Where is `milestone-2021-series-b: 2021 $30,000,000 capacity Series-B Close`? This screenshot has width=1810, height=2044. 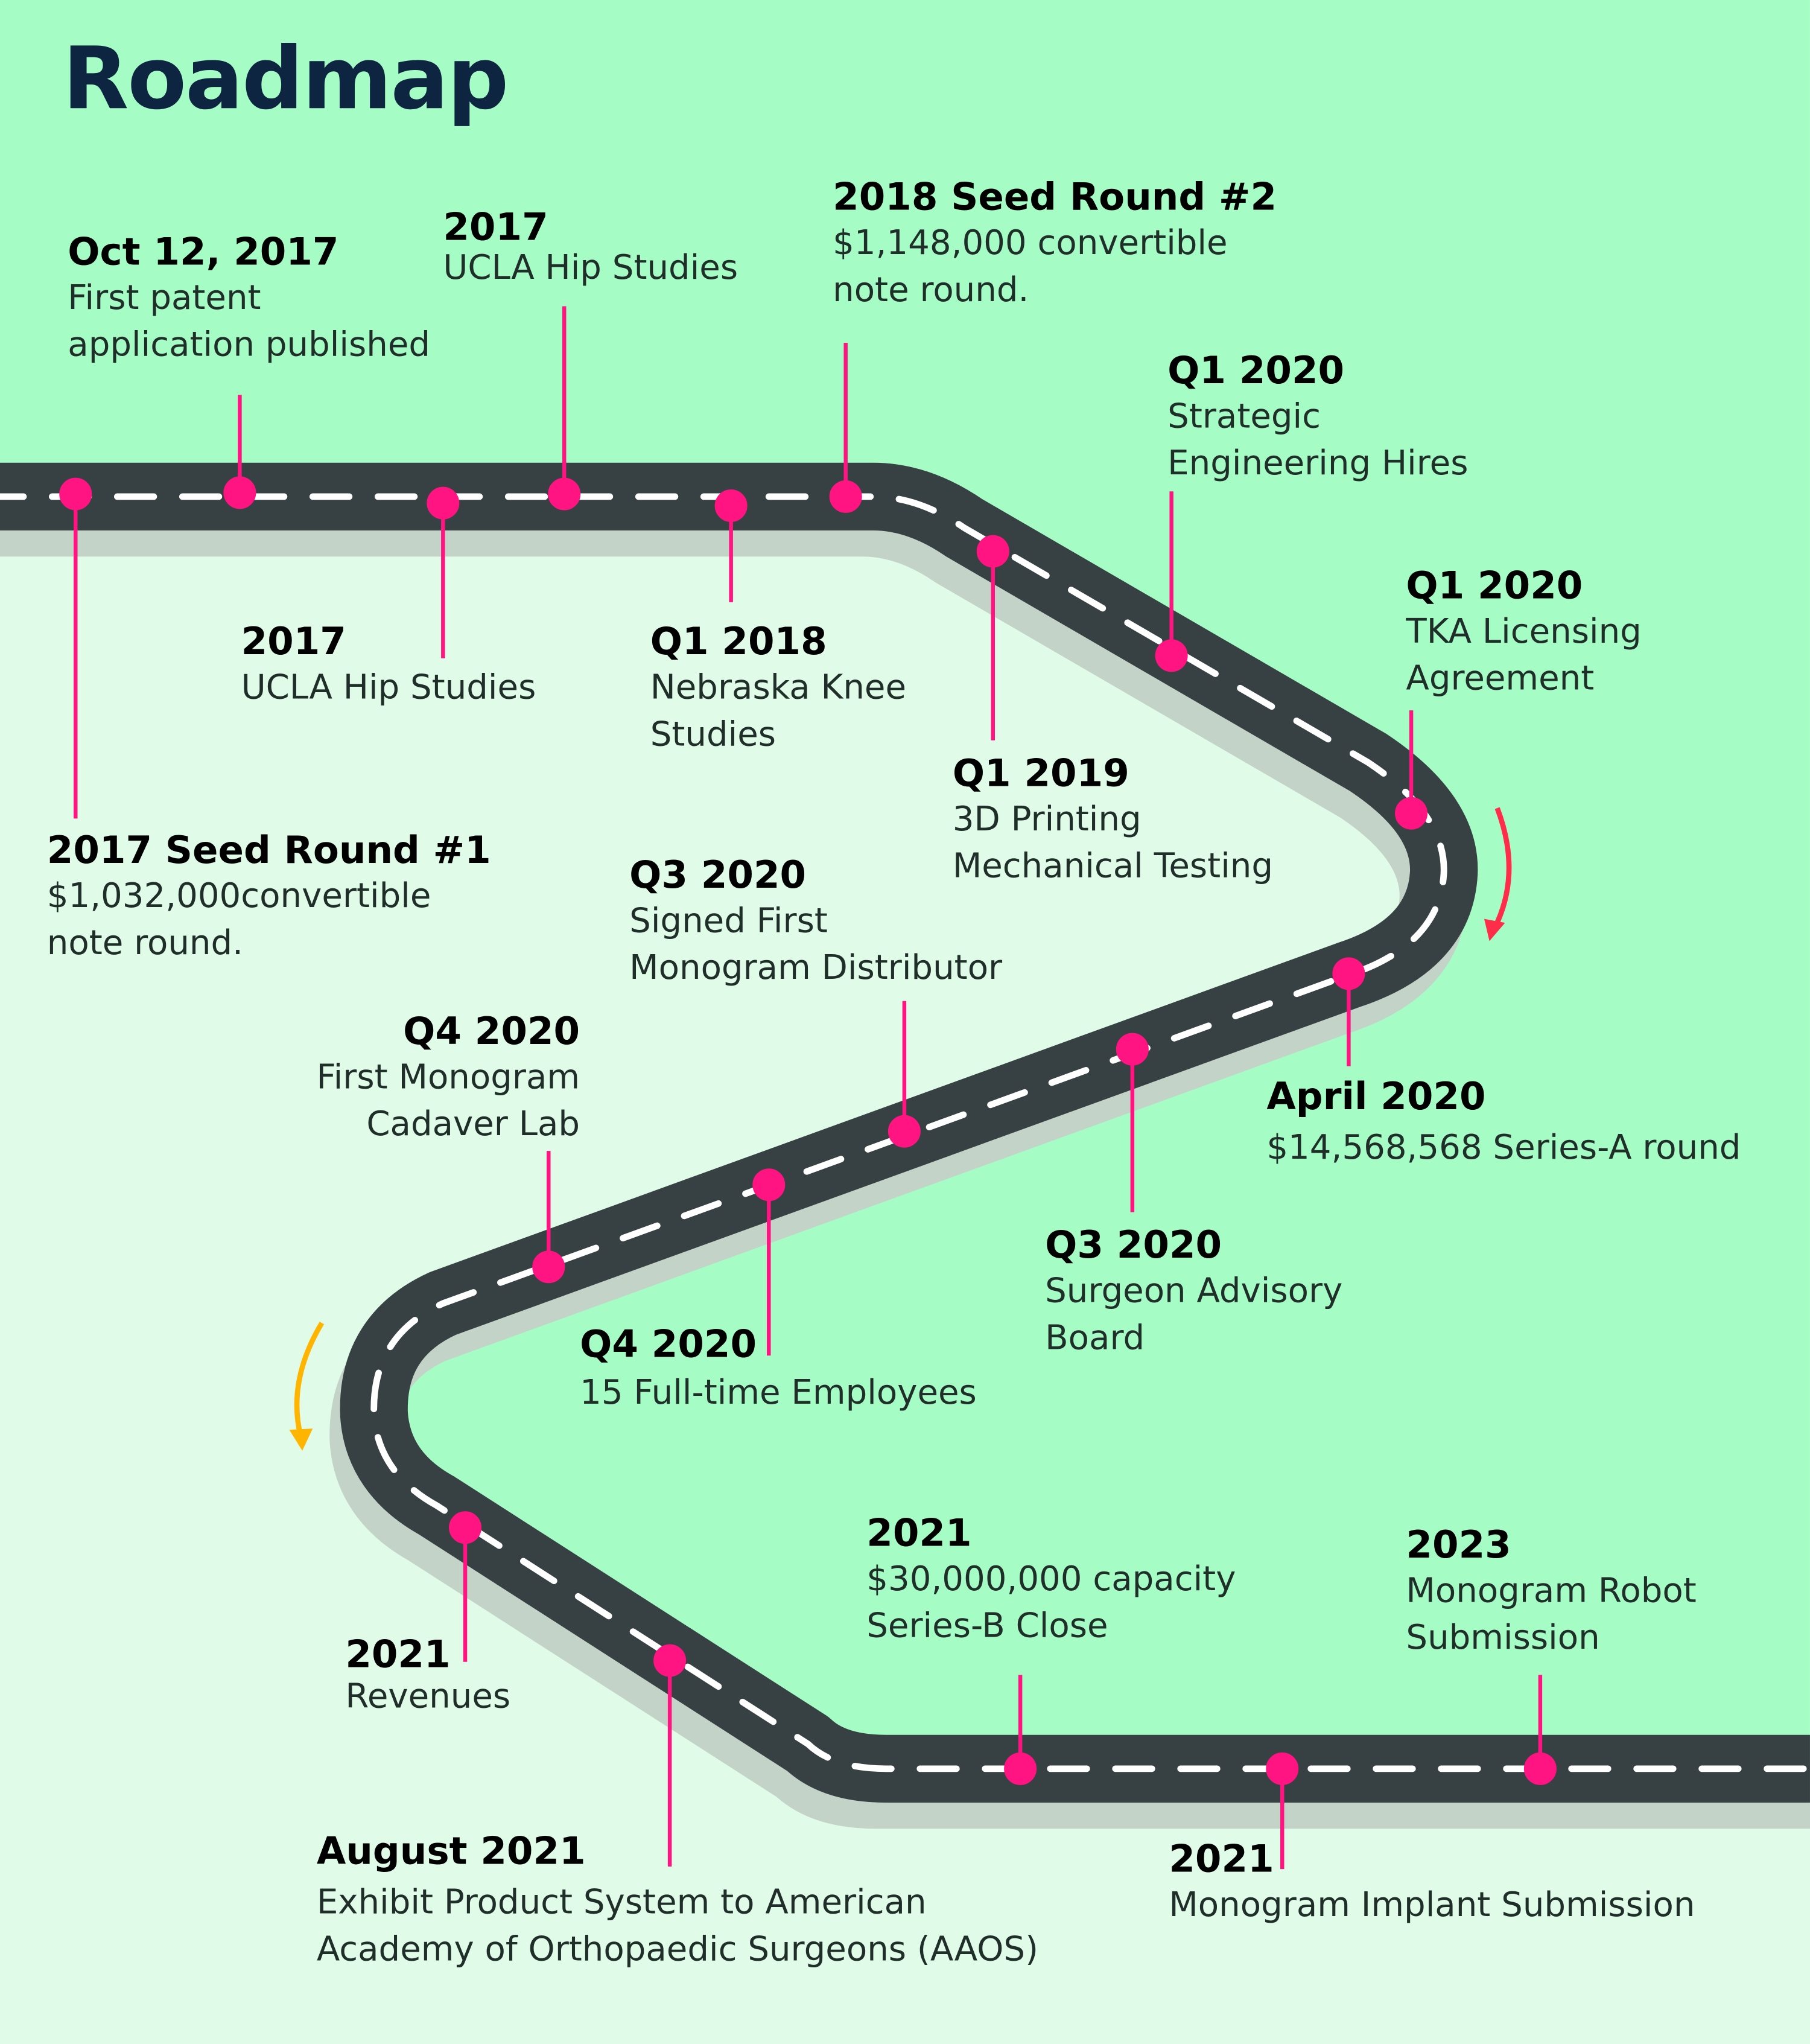
milestone-2021-series-b: 2021 $30,000,000 capacity Series-B Close is located at coordinates (1051, 1579).